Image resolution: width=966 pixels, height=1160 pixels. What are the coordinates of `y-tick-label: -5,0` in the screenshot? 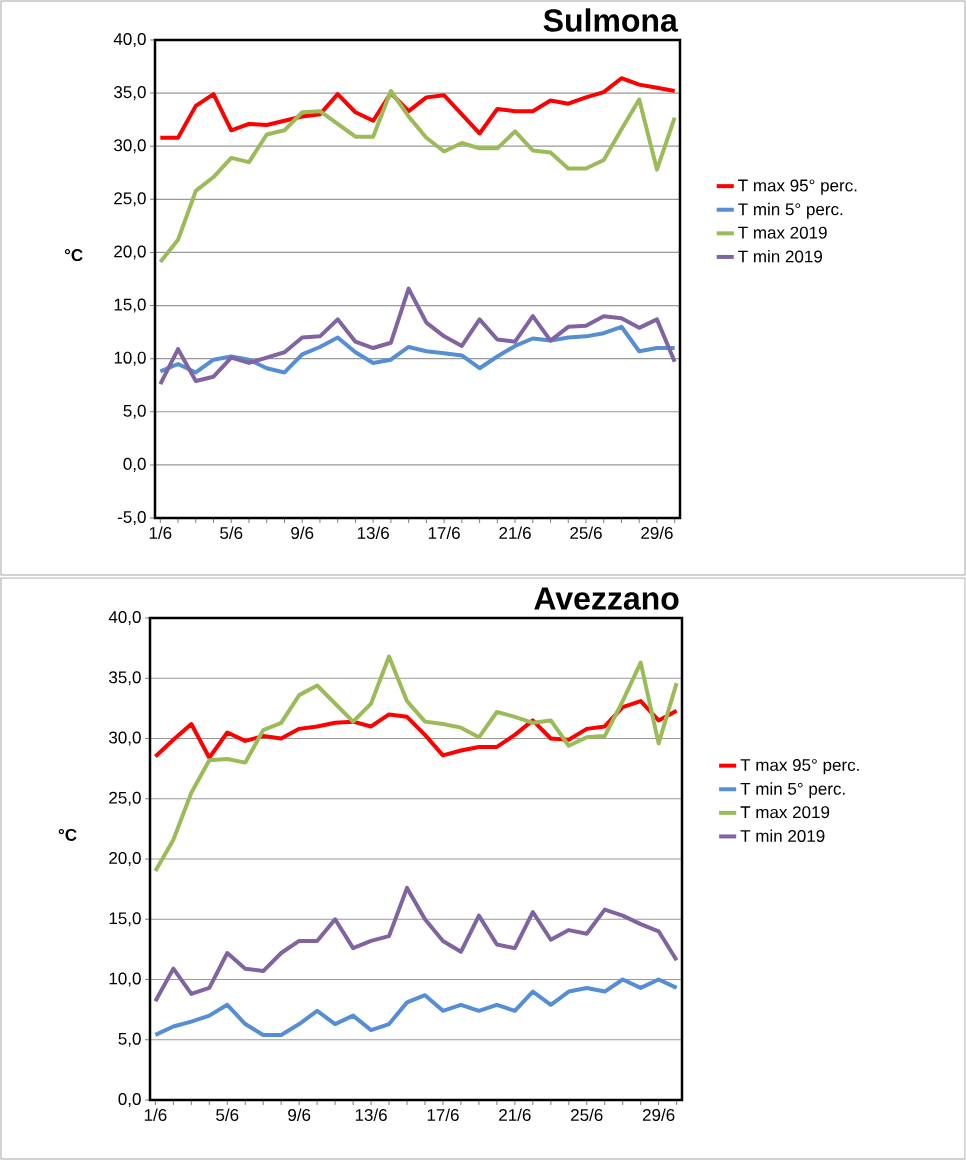 It's located at (131, 518).